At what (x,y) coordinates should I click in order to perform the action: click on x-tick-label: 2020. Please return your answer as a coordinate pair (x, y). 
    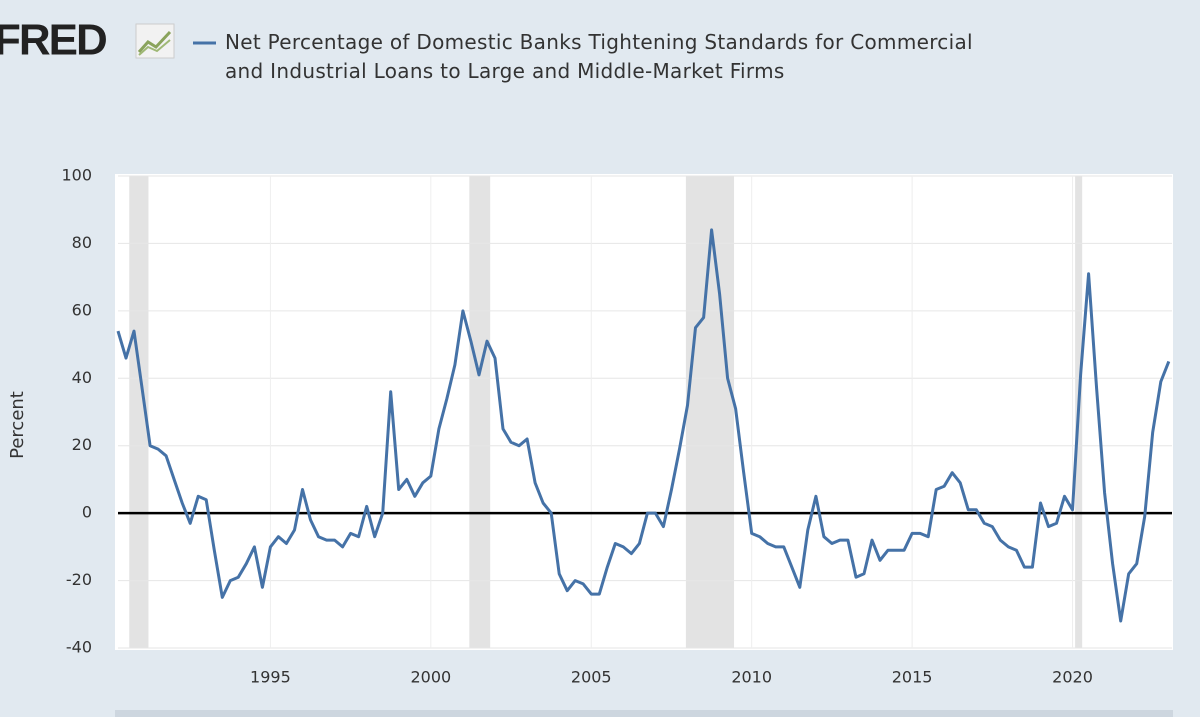
    Looking at the image, I should click on (1072, 677).